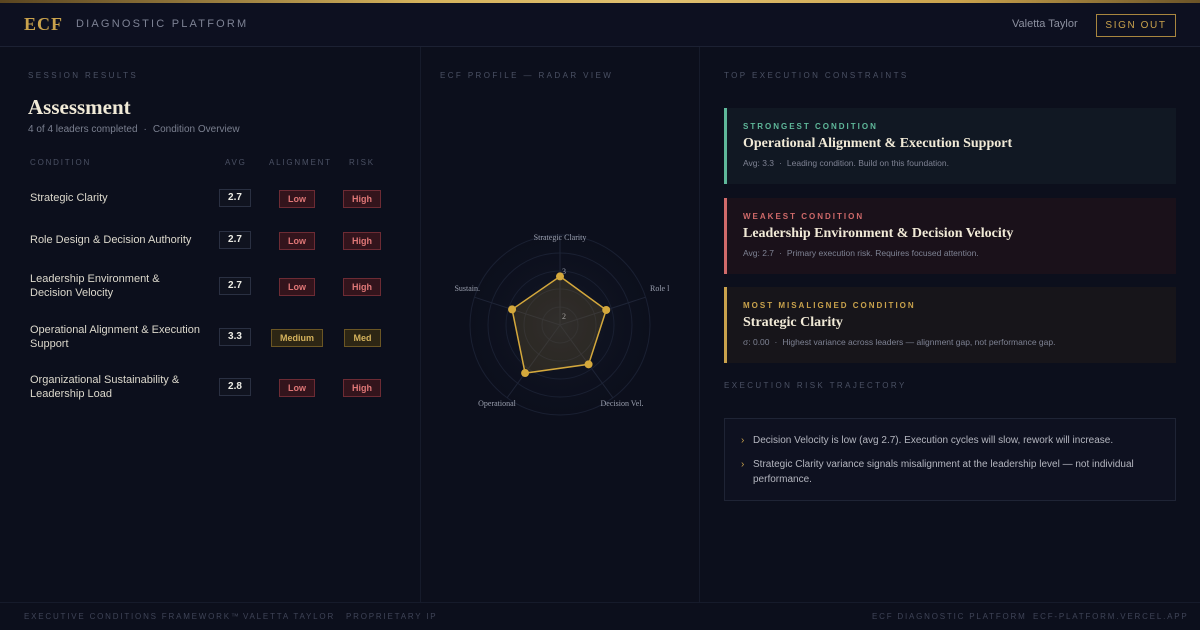 The width and height of the screenshot is (1200, 630). What do you see at coordinates (162, 24) in the screenshot?
I see `platform-name: DIAGNOSTIC PLATFORM` at bounding box center [162, 24].